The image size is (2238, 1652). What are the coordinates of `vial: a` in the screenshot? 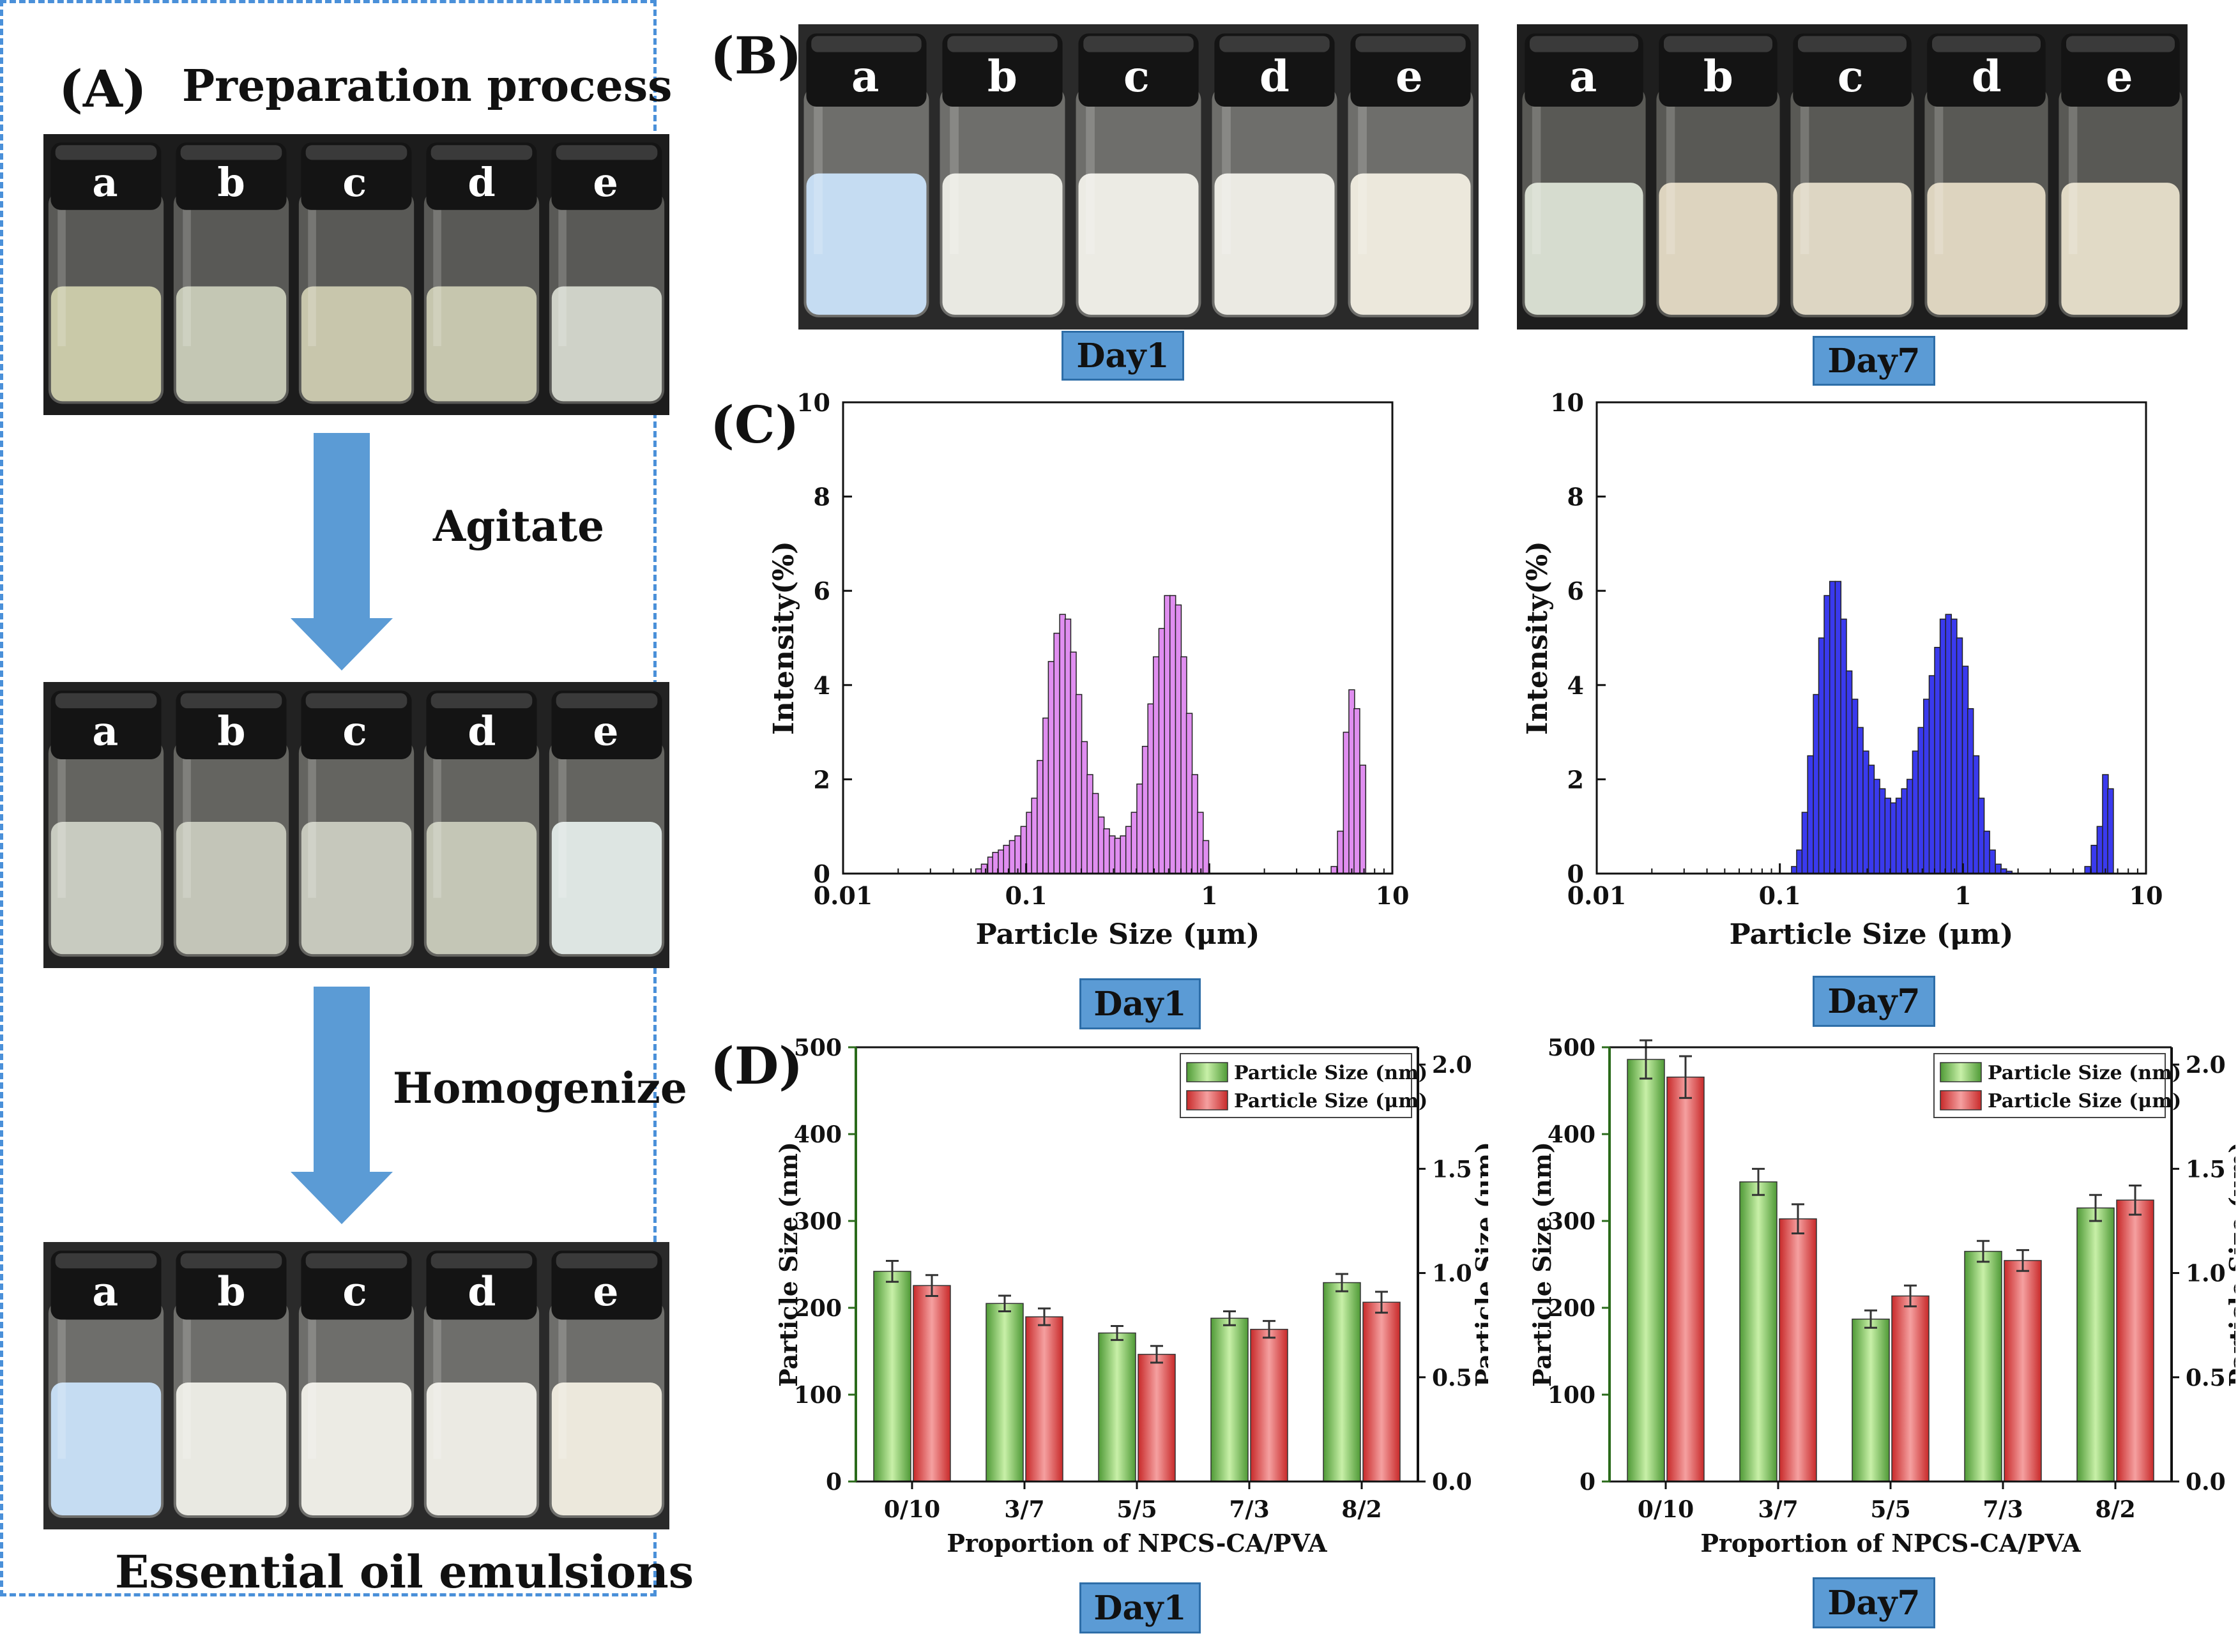 It's located at (1584, 175).